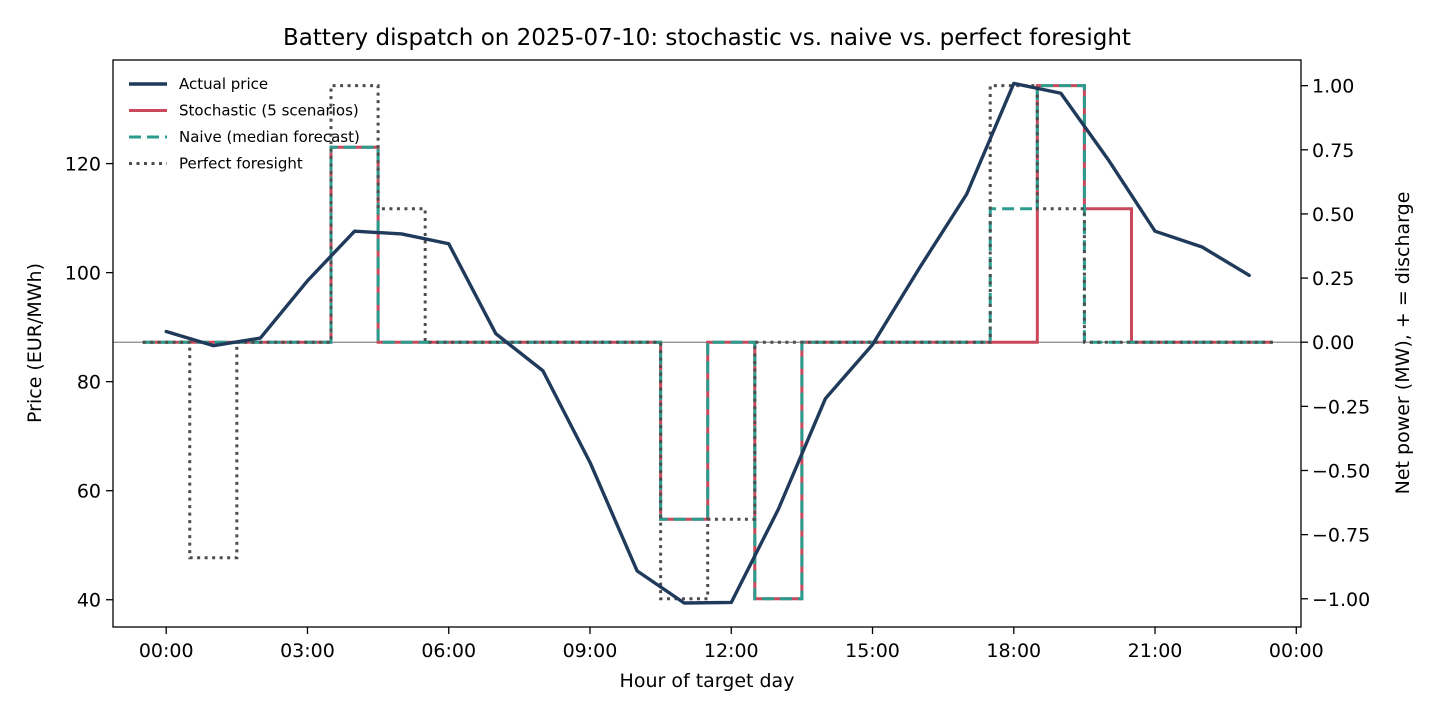 This screenshot has height=720, width=1440. Describe the element at coordinates (83, 274) in the screenshot. I see `y-left-tick-label: 100` at that location.